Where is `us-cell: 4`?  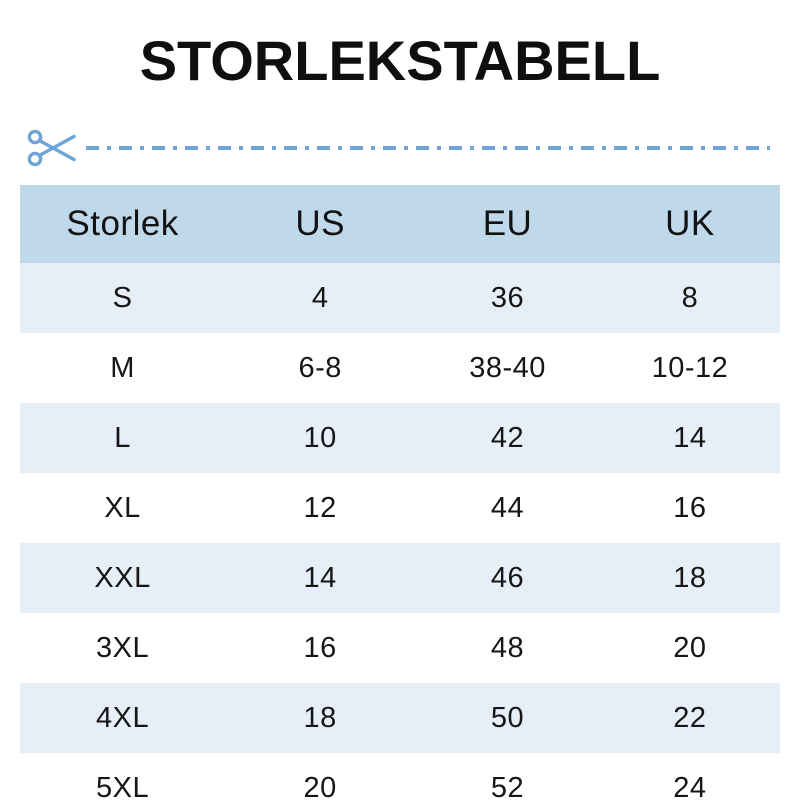
us-cell: 4 is located at coordinates (320, 297).